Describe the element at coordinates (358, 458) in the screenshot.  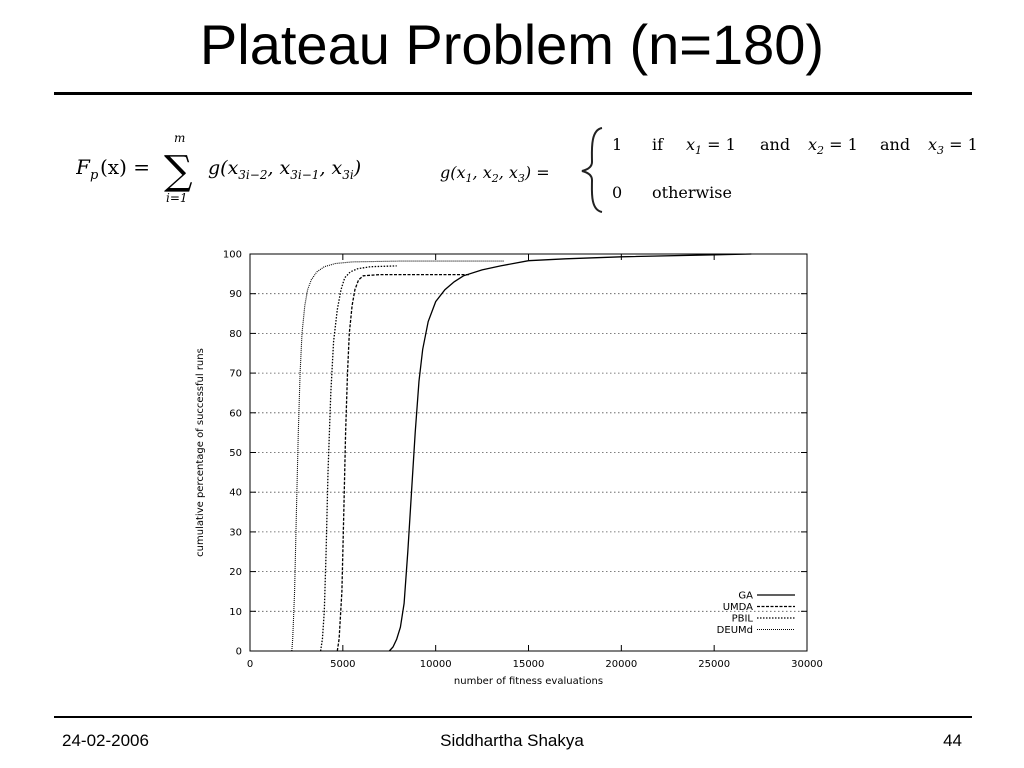
I see `series-line-pbil` at that location.